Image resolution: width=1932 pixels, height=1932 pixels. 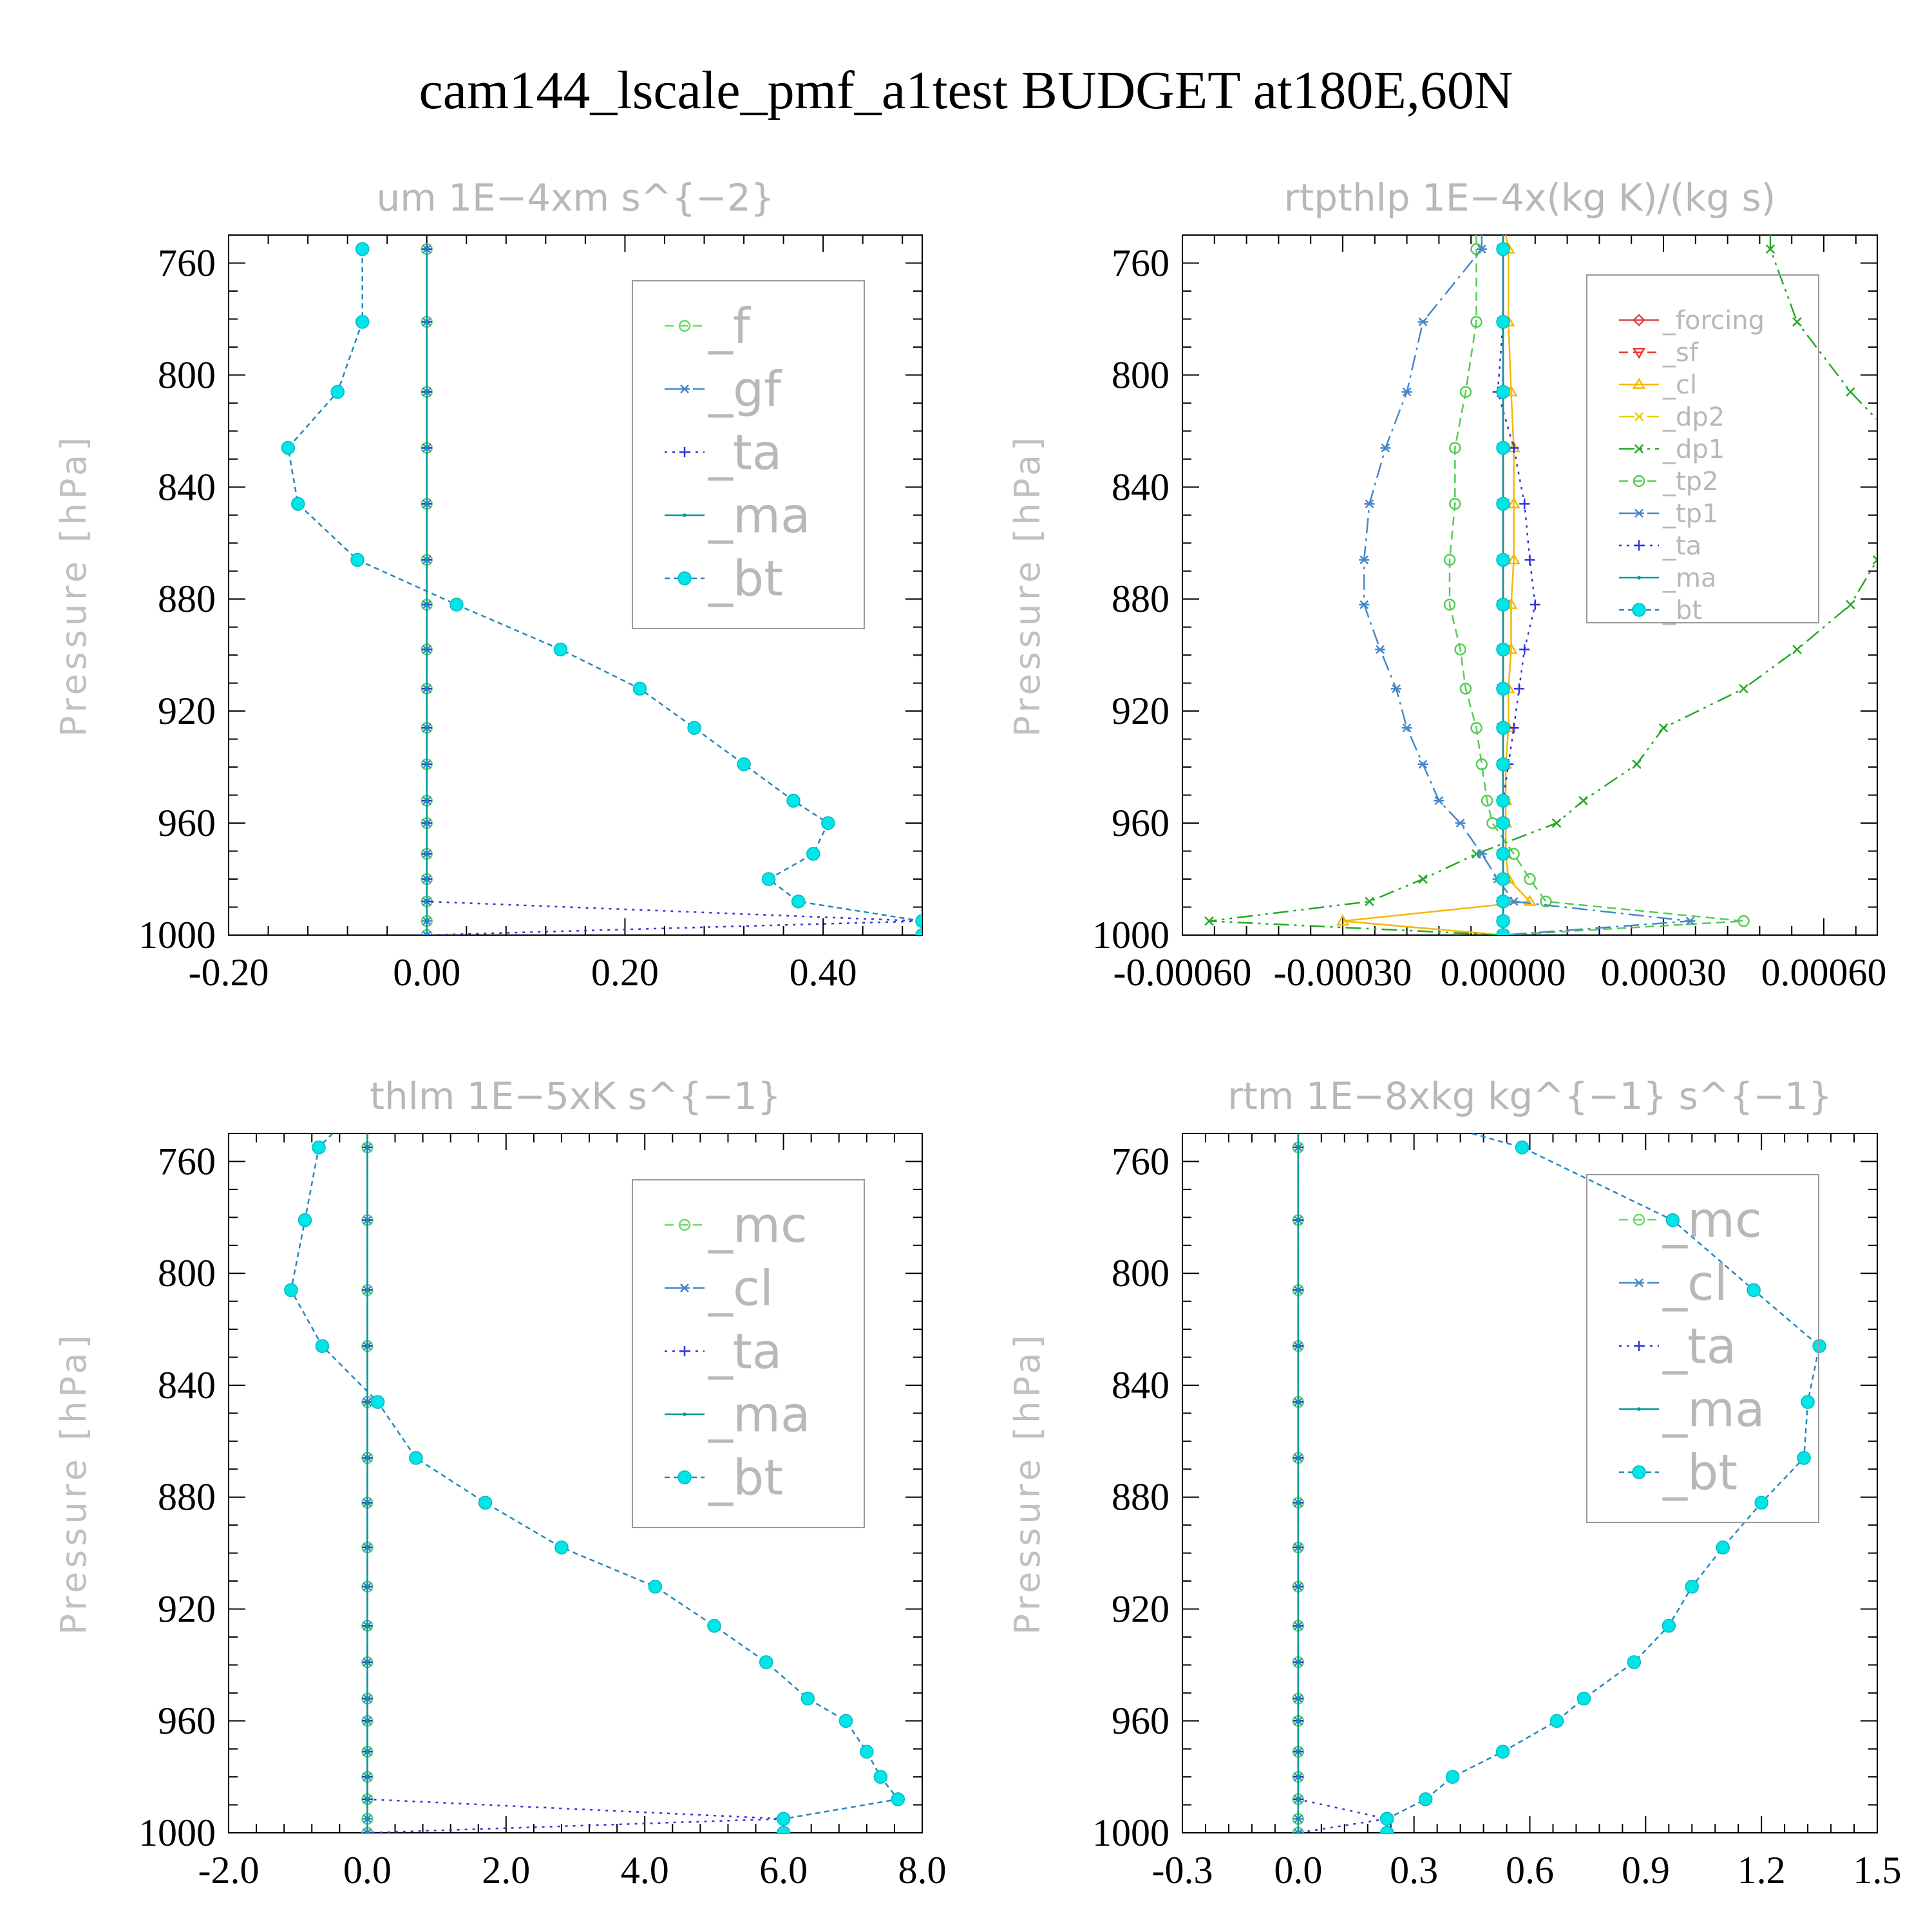 I want to click on x-tick-label: 0.00030, so click(x=1664, y=973).